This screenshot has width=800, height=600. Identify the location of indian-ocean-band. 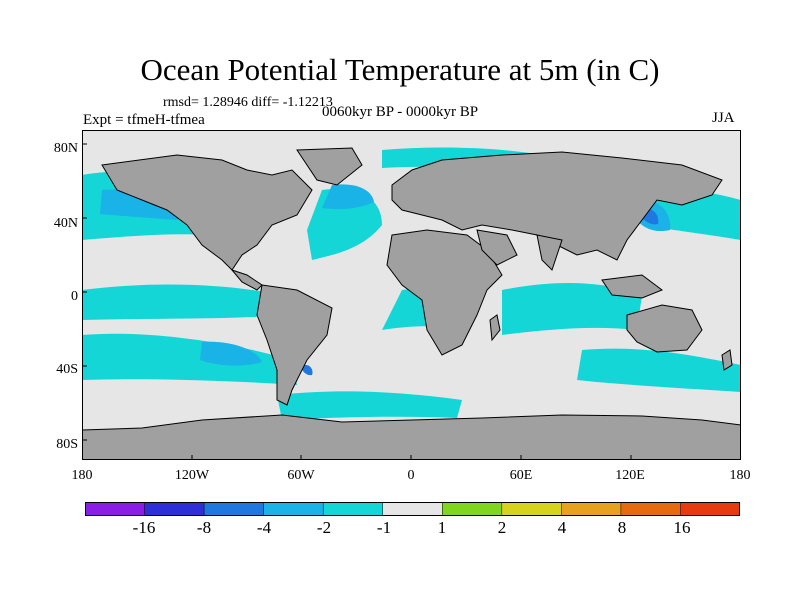
(572, 309).